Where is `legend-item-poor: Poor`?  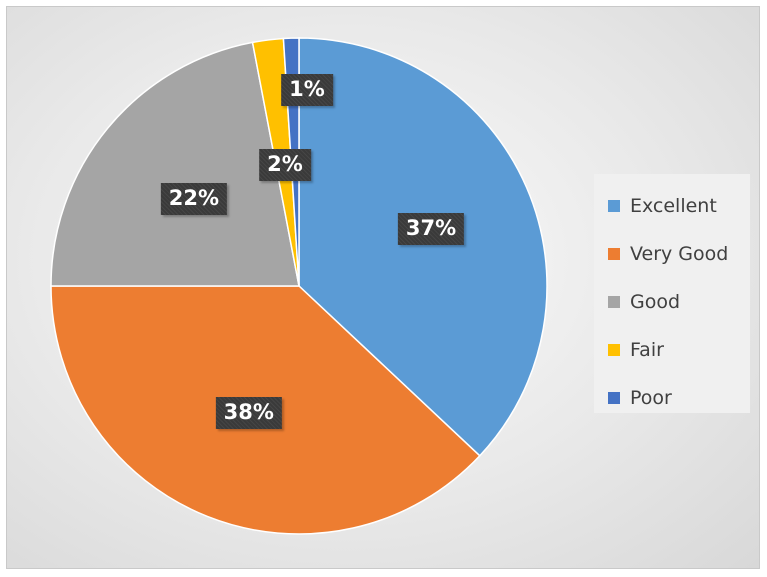
legend-item-poor: Poor is located at coordinates (672, 398).